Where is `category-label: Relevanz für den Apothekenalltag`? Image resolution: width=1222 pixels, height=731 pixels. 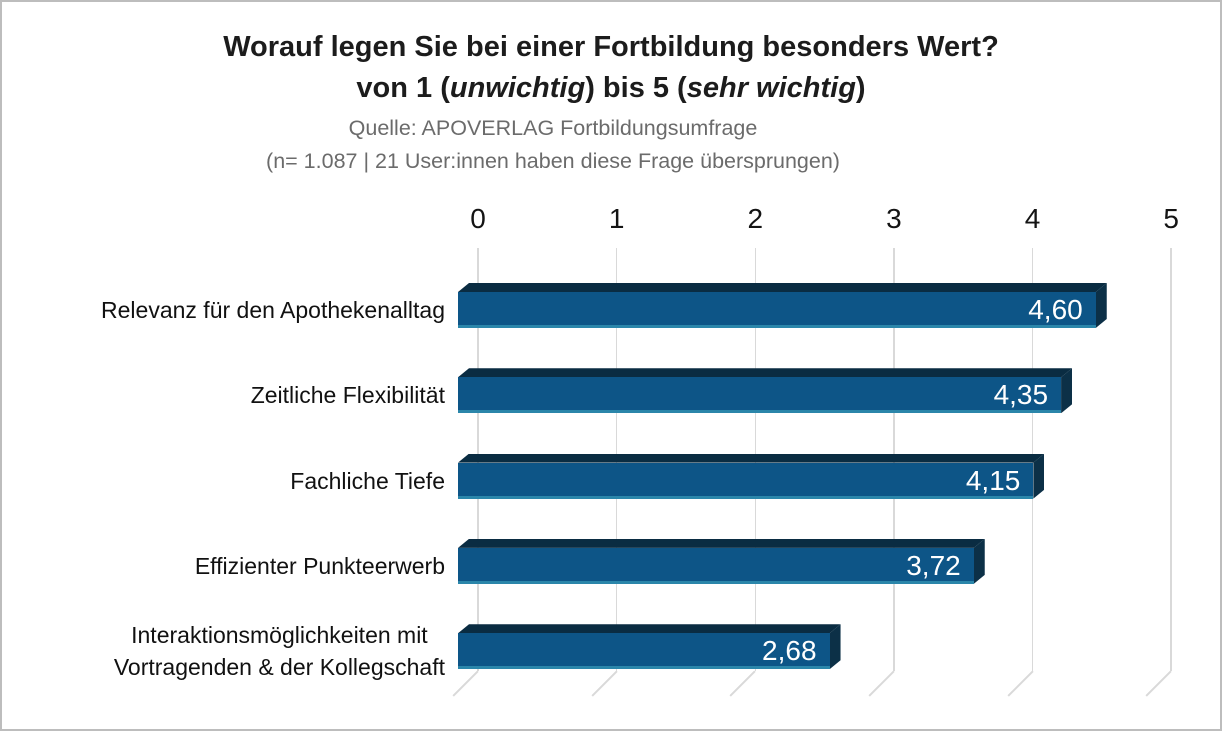
category-label: Relevanz für den Apothekenalltag is located at coordinates (223, 310).